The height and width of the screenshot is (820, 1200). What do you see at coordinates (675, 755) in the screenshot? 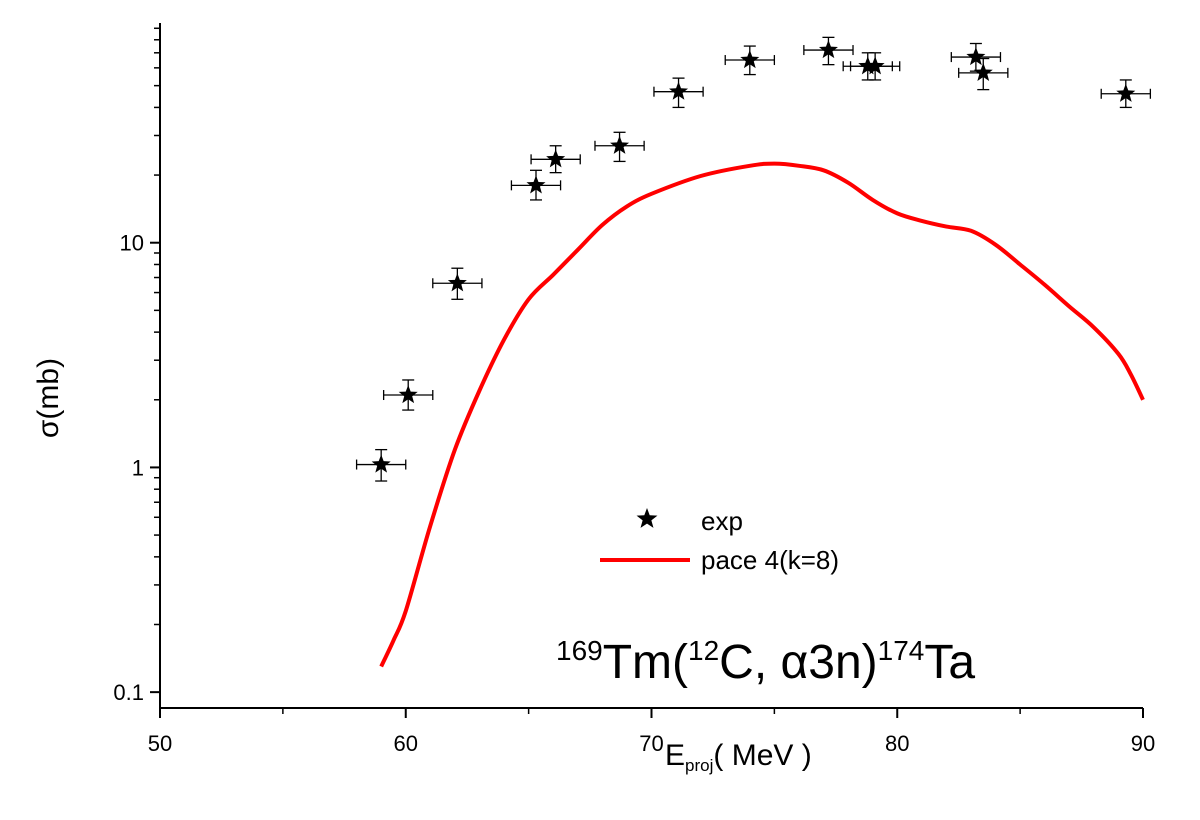
I see `x-axis-label-main: E` at bounding box center [675, 755].